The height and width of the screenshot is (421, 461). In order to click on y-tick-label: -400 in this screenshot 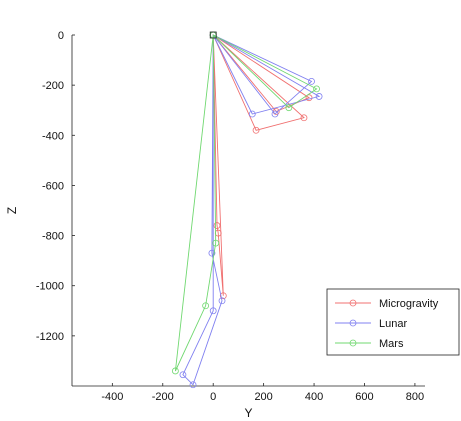, I will do `click(53, 136)`.